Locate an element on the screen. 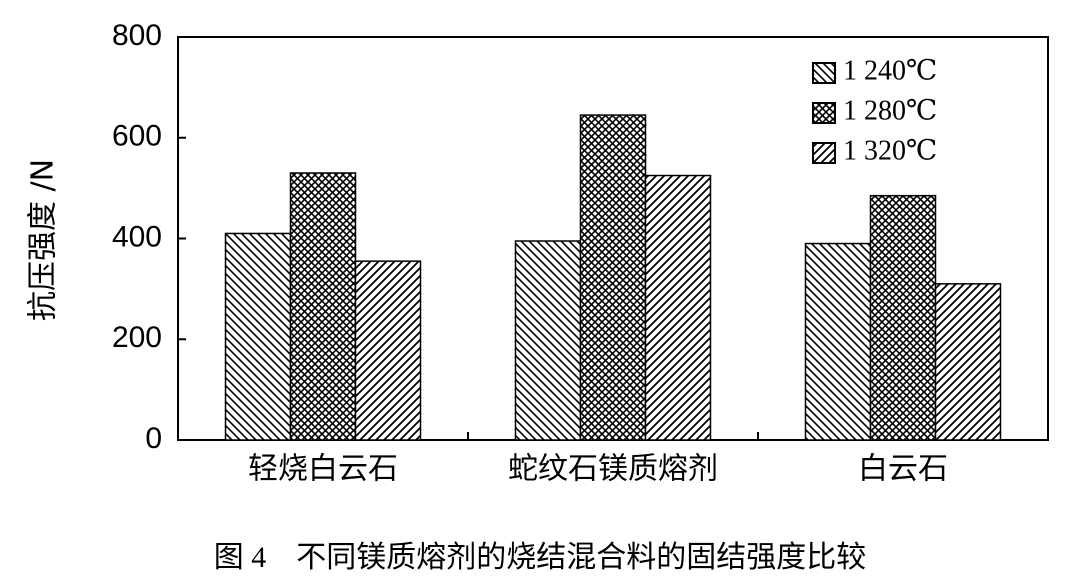 The height and width of the screenshot is (588, 1080). x-tick-label: 轻烧白云石 is located at coordinates (323, 469).